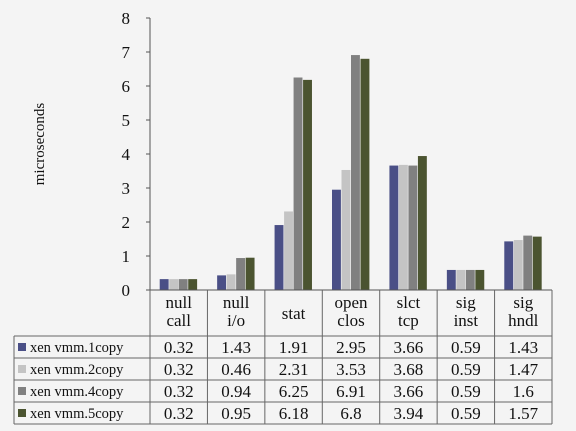 The image size is (576, 431). I want to click on table-value: 3.53, so click(351, 369).